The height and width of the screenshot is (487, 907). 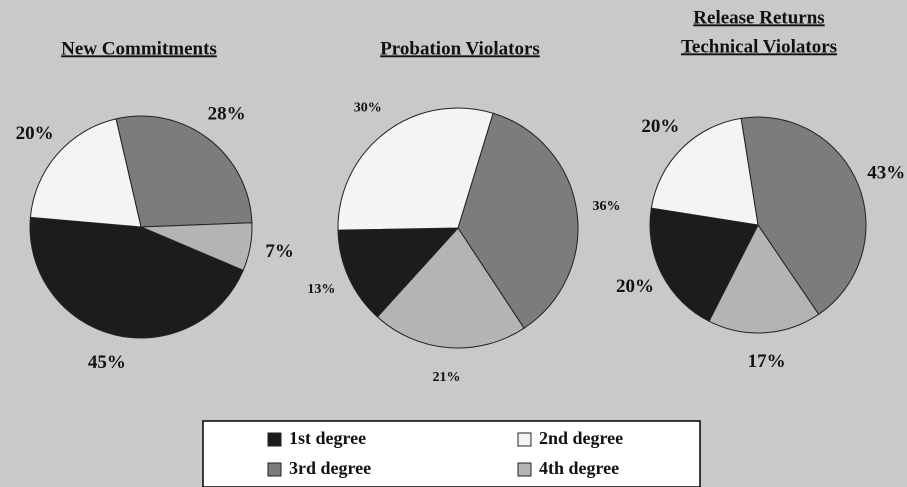 I want to click on legend-label: 3rd degree, so click(x=330, y=468).